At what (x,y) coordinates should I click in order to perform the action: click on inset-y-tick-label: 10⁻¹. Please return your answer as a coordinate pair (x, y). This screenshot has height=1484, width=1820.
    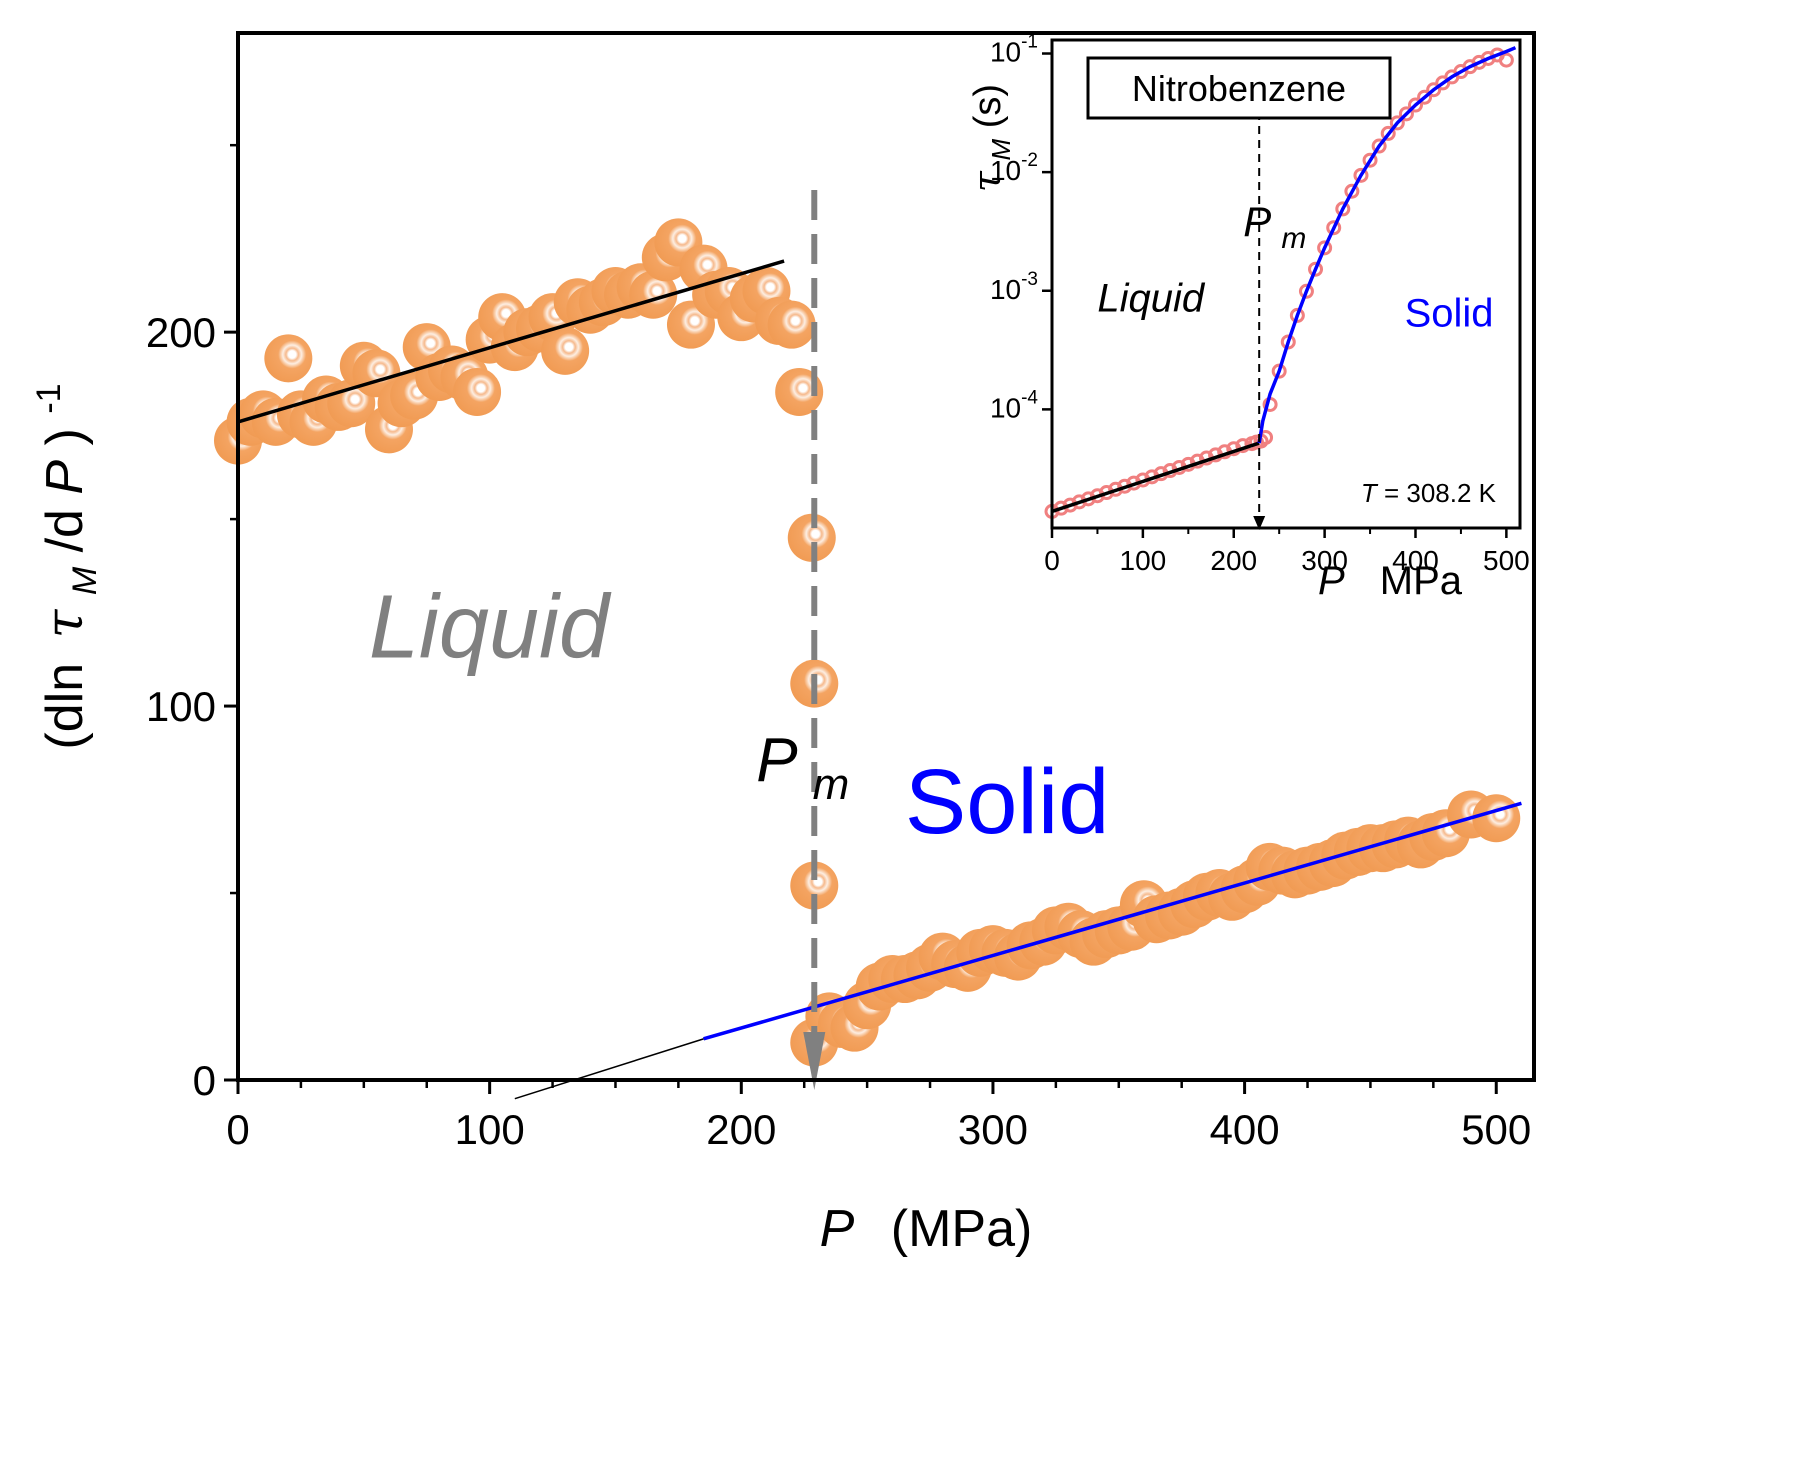
    Looking at the image, I should click on (1014, 50).